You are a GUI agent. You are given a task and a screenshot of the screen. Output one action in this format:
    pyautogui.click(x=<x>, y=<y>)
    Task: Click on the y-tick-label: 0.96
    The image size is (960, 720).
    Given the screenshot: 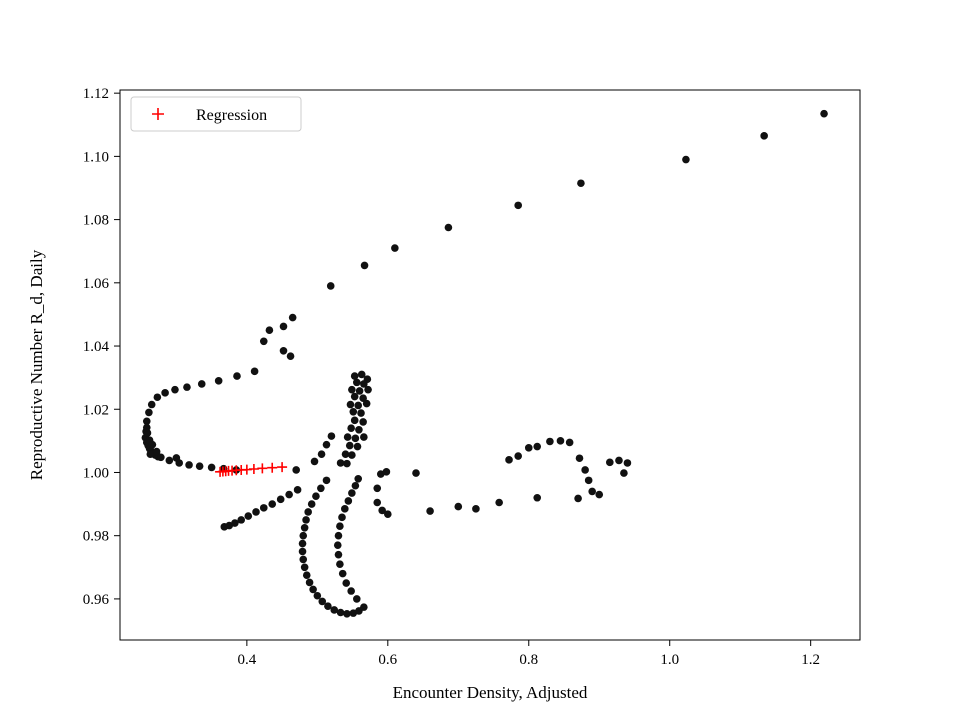 What is the action you would take?
    pyautogui.click(x=96, y=600)
    